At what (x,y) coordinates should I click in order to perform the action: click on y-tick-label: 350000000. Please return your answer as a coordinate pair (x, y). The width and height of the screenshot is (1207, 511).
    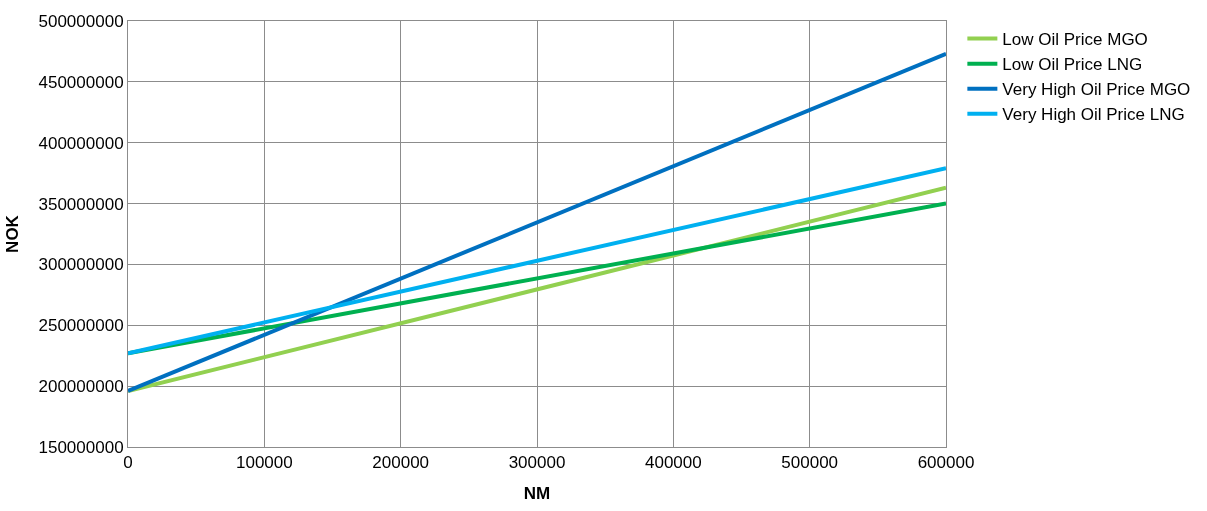
    Looking at the image, I should click on (81, 204).